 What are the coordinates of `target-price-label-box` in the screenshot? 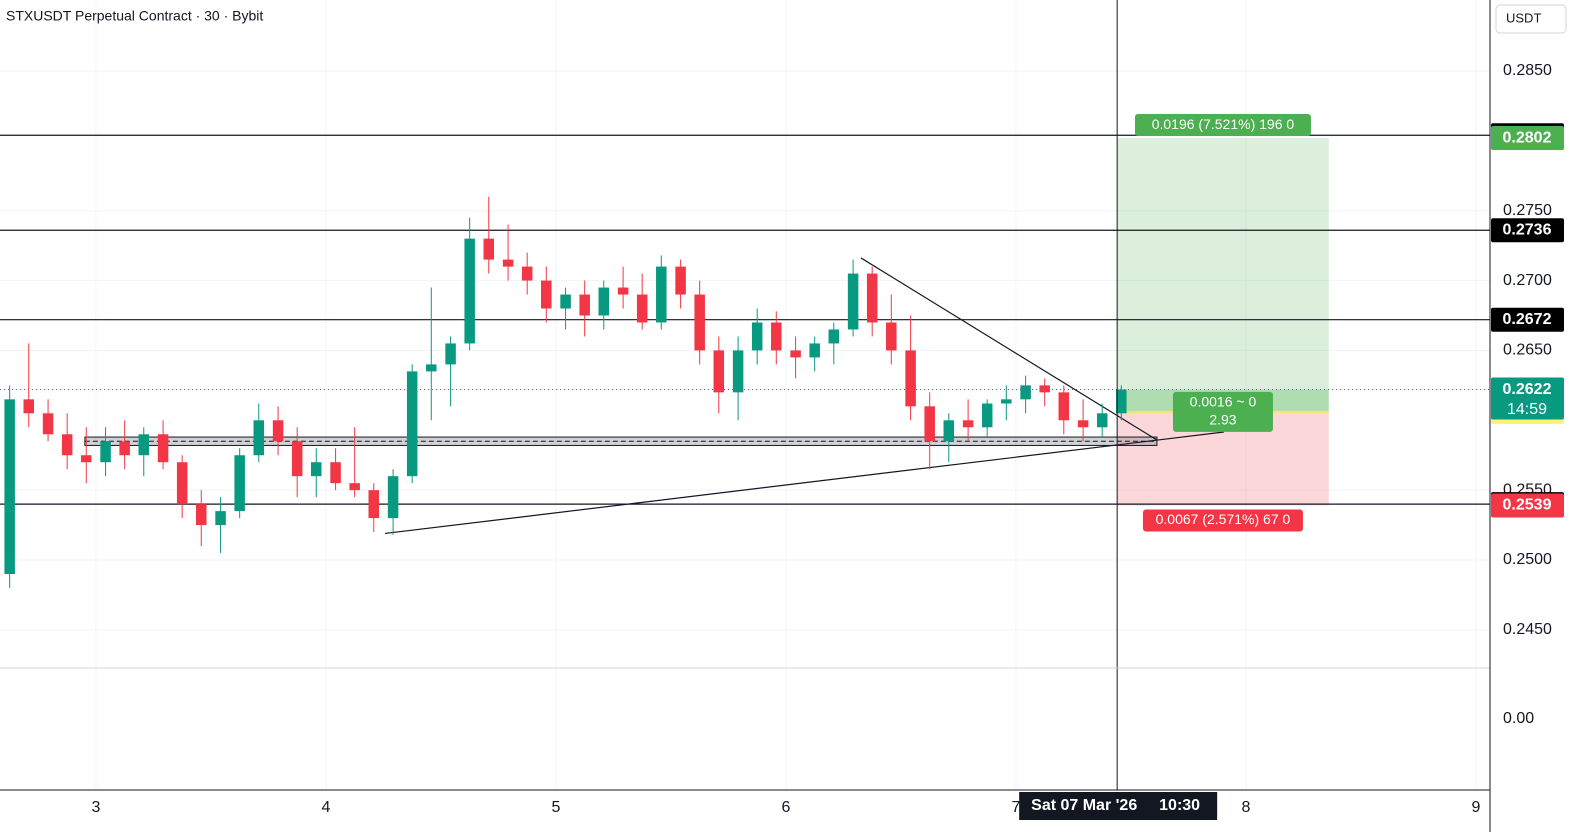 It's located at (1527, 138).